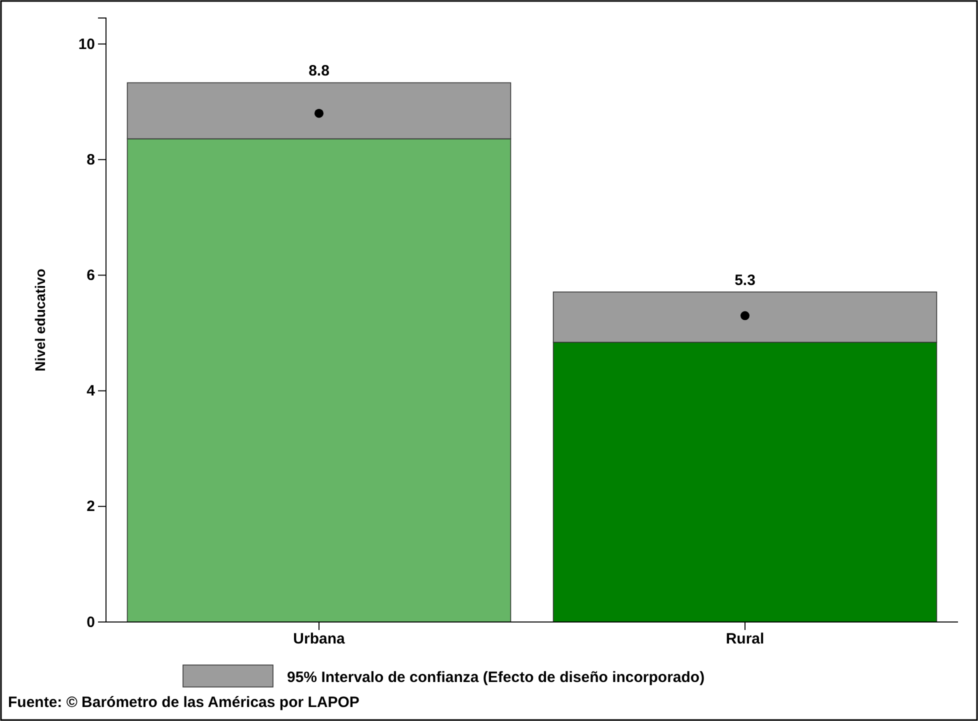  Describe the element at coordinates (40, 320) in the screenshot. I see `y-axis-title: Nivel educativo` at that location.